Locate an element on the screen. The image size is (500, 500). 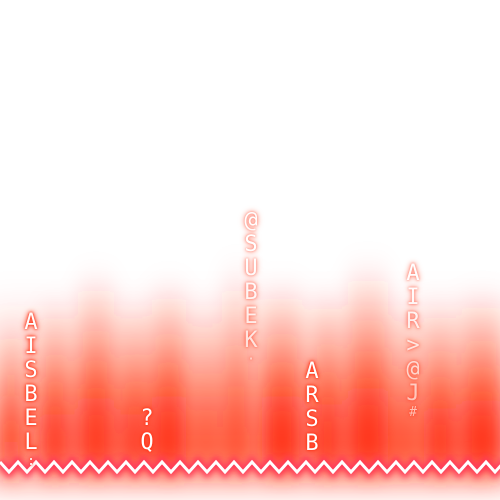
glyph-column-5: A I R > @ J # is located at coordinates (413, 341).